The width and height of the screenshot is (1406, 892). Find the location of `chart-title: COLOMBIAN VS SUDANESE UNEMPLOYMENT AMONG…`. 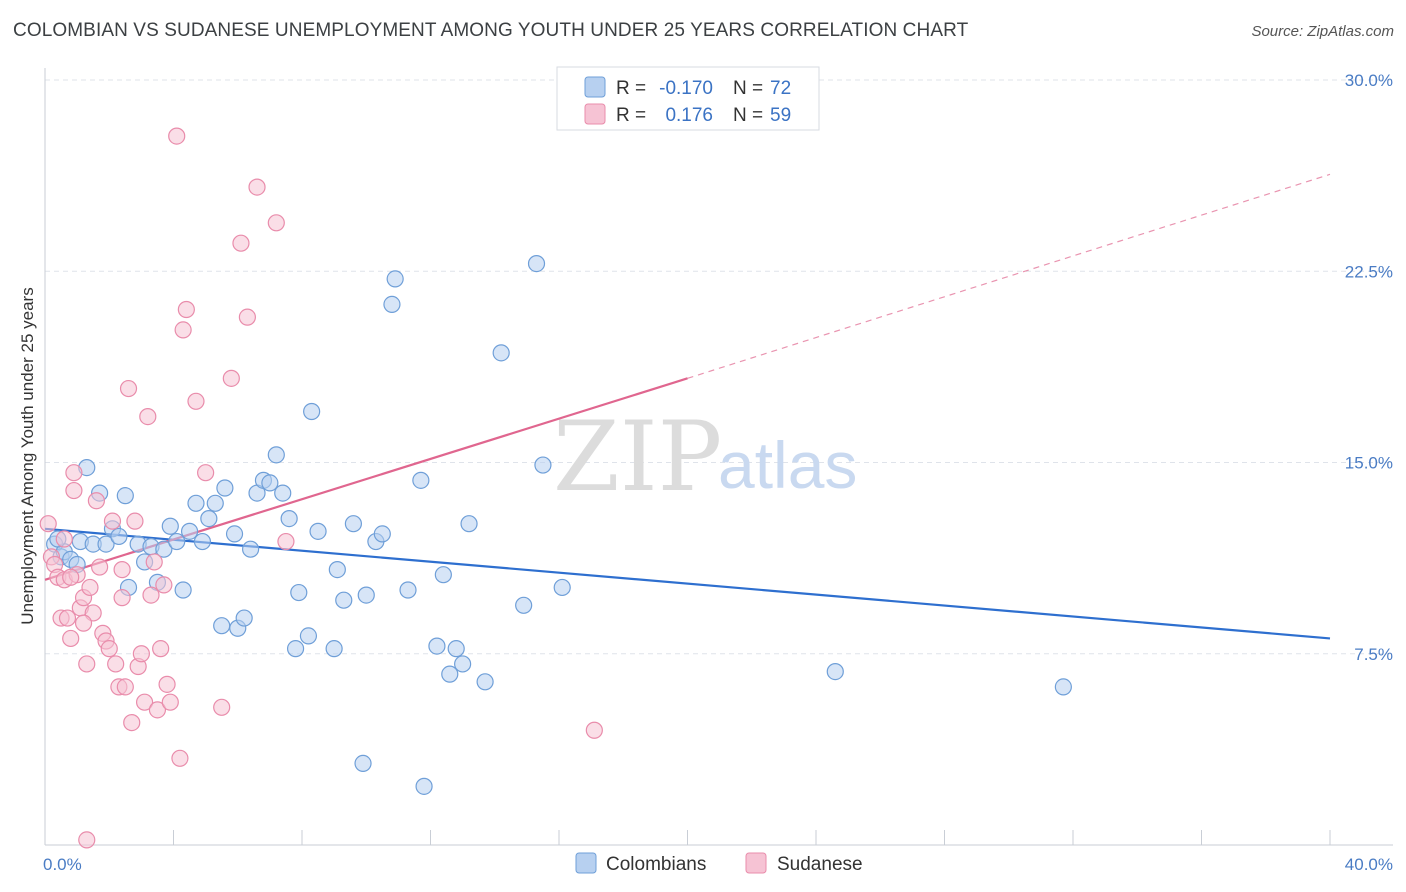

chart-title: COLOMBIAN VS SUDANESE UNEMPLOYMENT AMONG… is located at coordinates (491, 30).